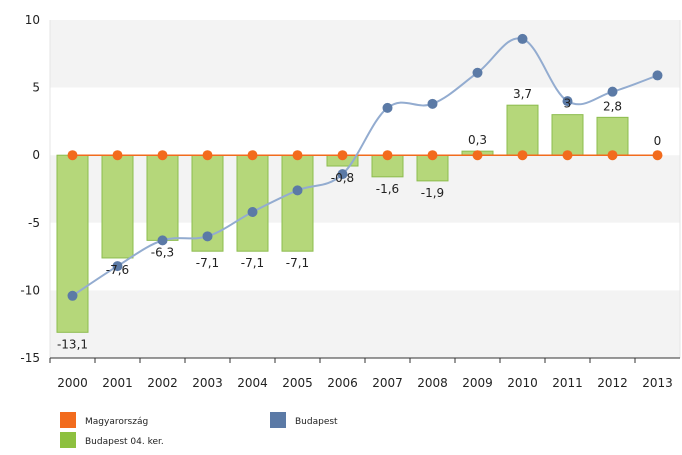 The width and height of the screenshot is (682, 455). Describe the element at coordinates (207, 383) in the screenshot. I see `x-tick-label: 2003` at that location.